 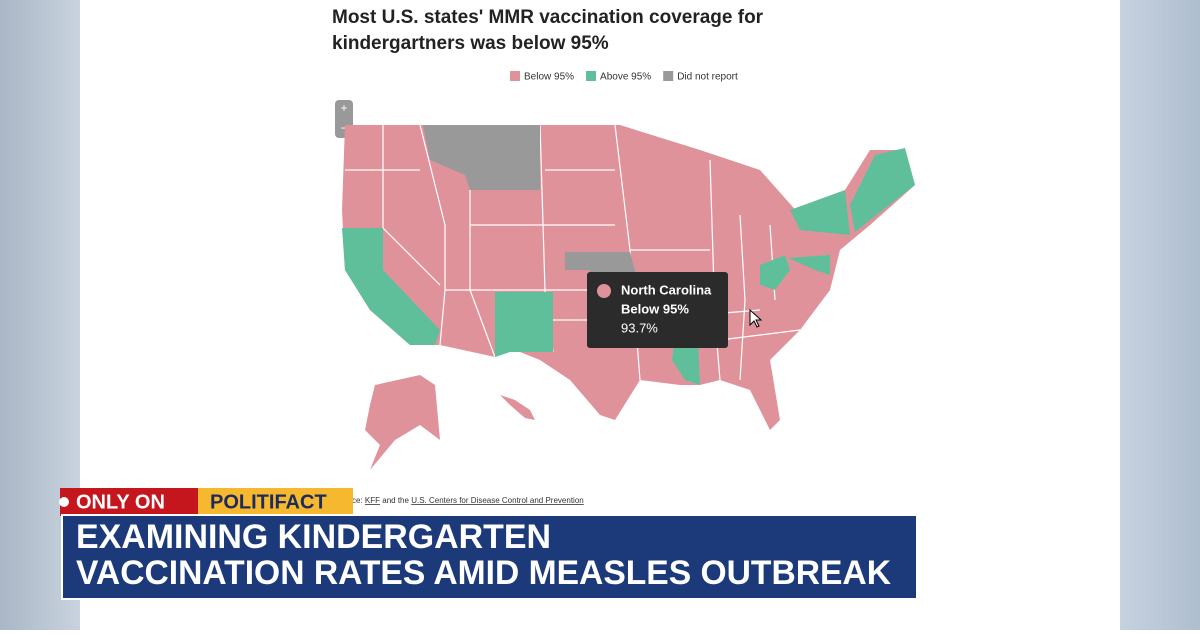 I want to click on alaska, so click(x=402, y=422).